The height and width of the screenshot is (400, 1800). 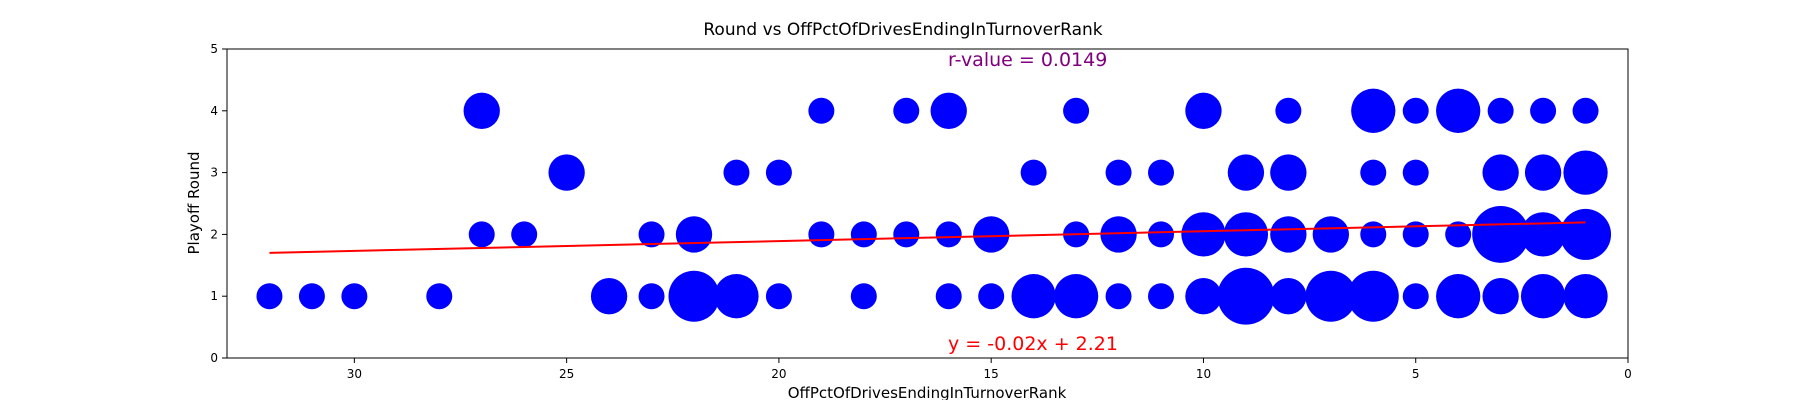 I want to click on fit-line, so click(x=927, y=237).